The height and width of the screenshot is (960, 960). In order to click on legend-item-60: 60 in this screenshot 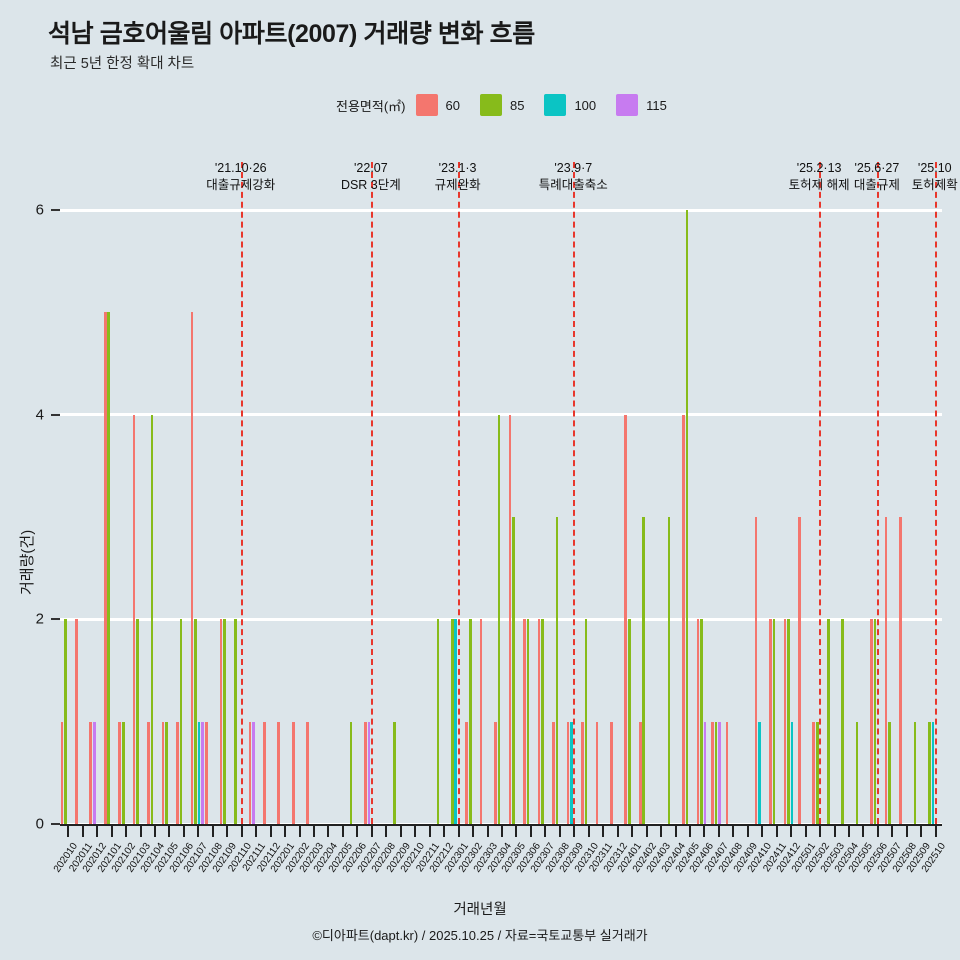, I will do `click(445, 105)`.